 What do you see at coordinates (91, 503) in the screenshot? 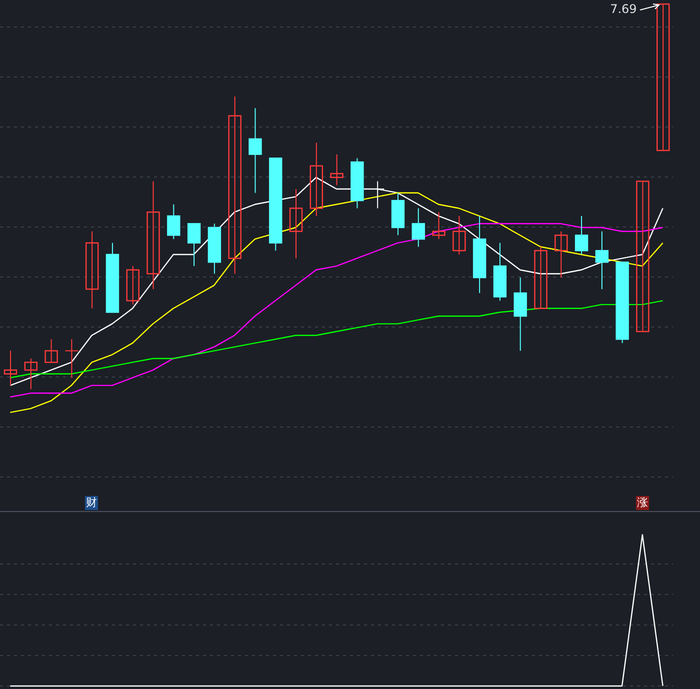
I see `text: 财` at bounding box center [91, 503].